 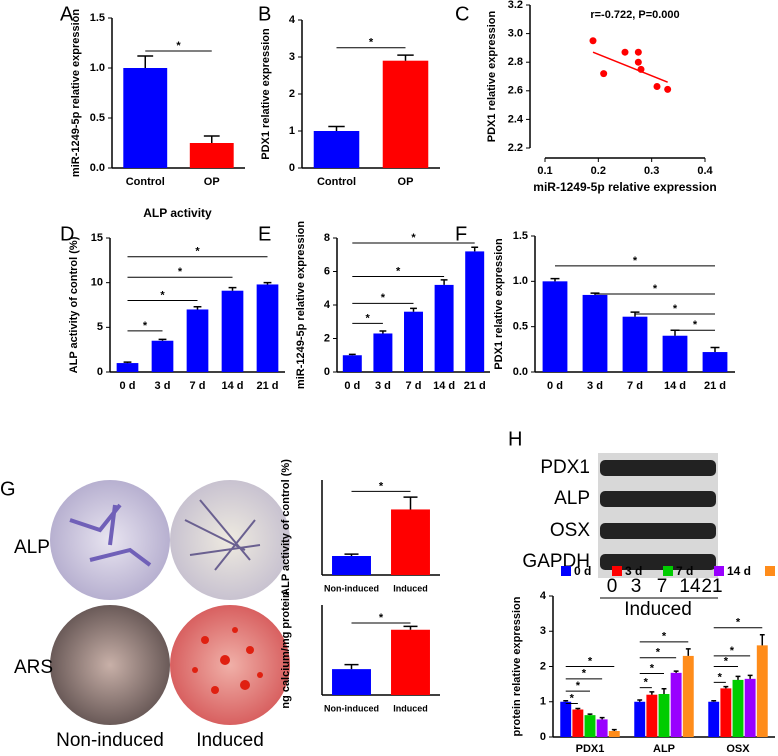 What do you see at coordinates (711, 586) in the screenshot?
I see `blot-lane-label: 21` at bounding box center [711, 586].